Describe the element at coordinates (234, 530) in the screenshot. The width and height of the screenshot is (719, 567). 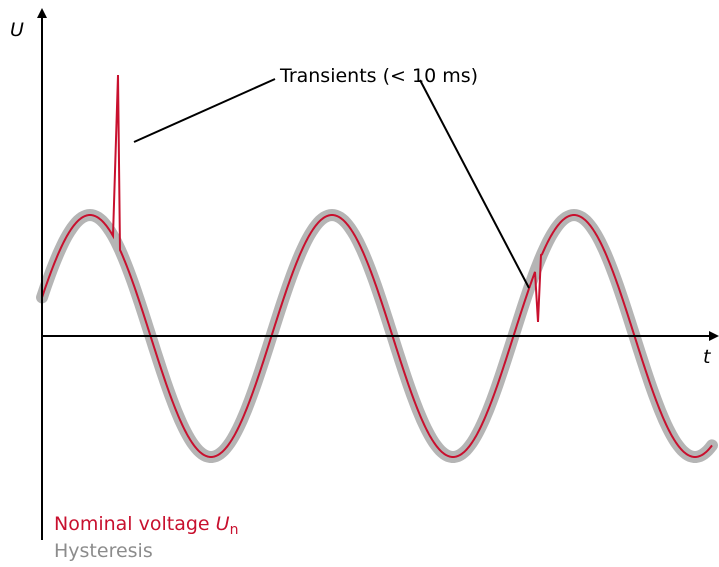
I see `legend-subscript: n` at that location.